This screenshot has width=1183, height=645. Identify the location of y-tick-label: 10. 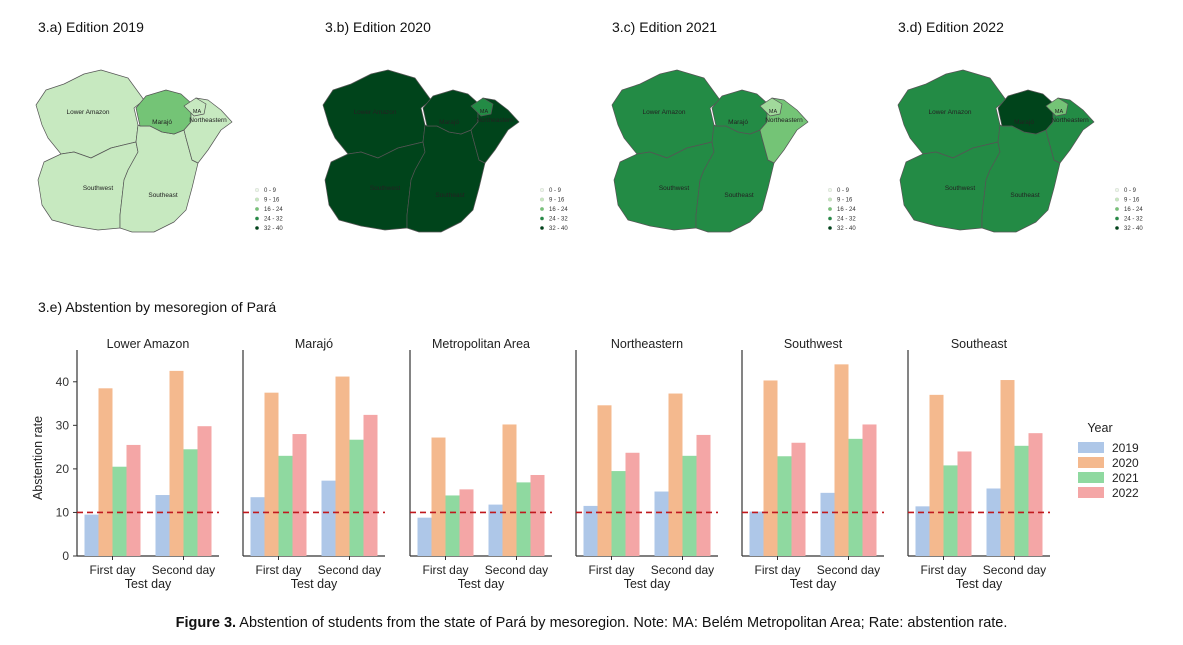
(63, 512).